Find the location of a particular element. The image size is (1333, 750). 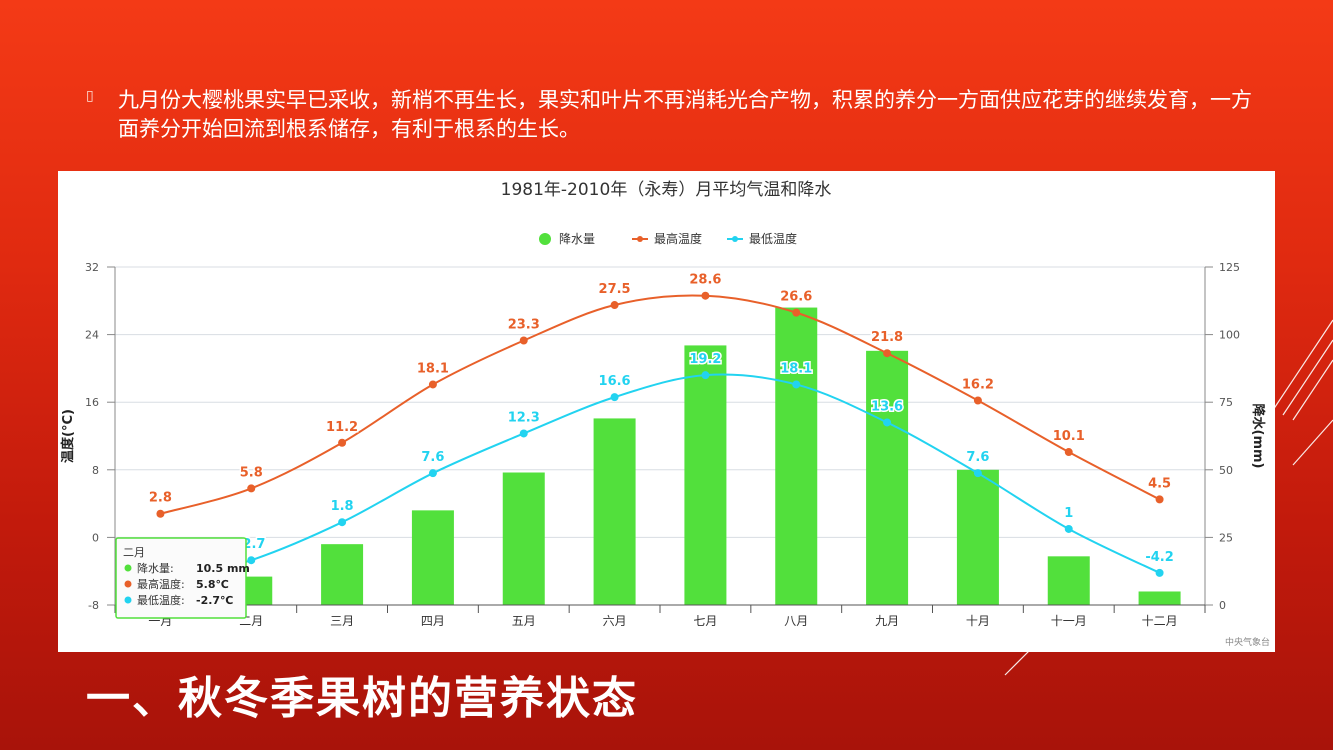

x-tick-label: 八月 is located at coordinates (796, 621).